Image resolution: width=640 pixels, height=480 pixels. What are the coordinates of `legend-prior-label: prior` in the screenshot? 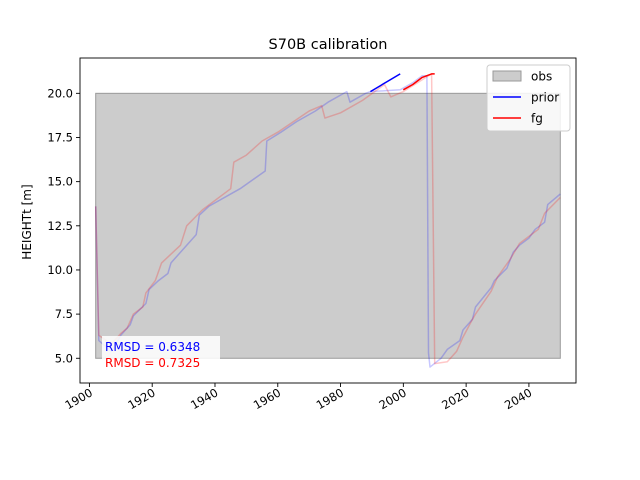 It's located at (545, 98).